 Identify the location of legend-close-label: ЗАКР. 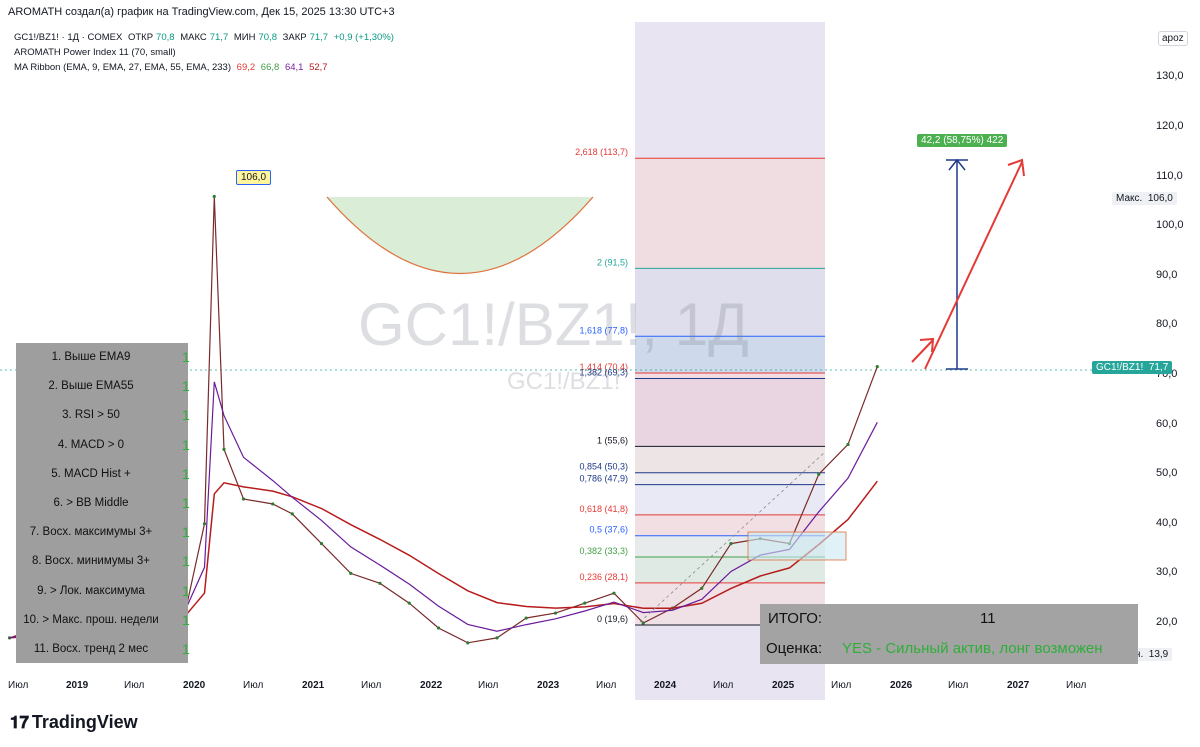
(294, 37).